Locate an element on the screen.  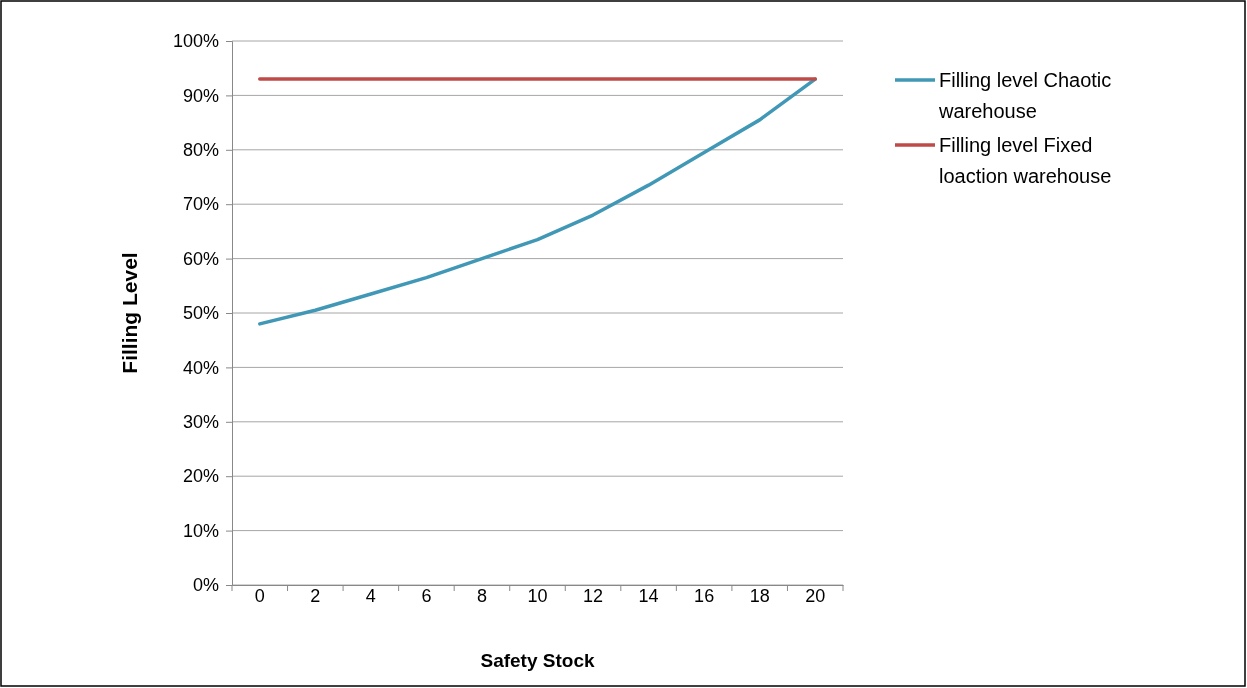
x-tick-label: 2 is located at coordinates (315, 596).